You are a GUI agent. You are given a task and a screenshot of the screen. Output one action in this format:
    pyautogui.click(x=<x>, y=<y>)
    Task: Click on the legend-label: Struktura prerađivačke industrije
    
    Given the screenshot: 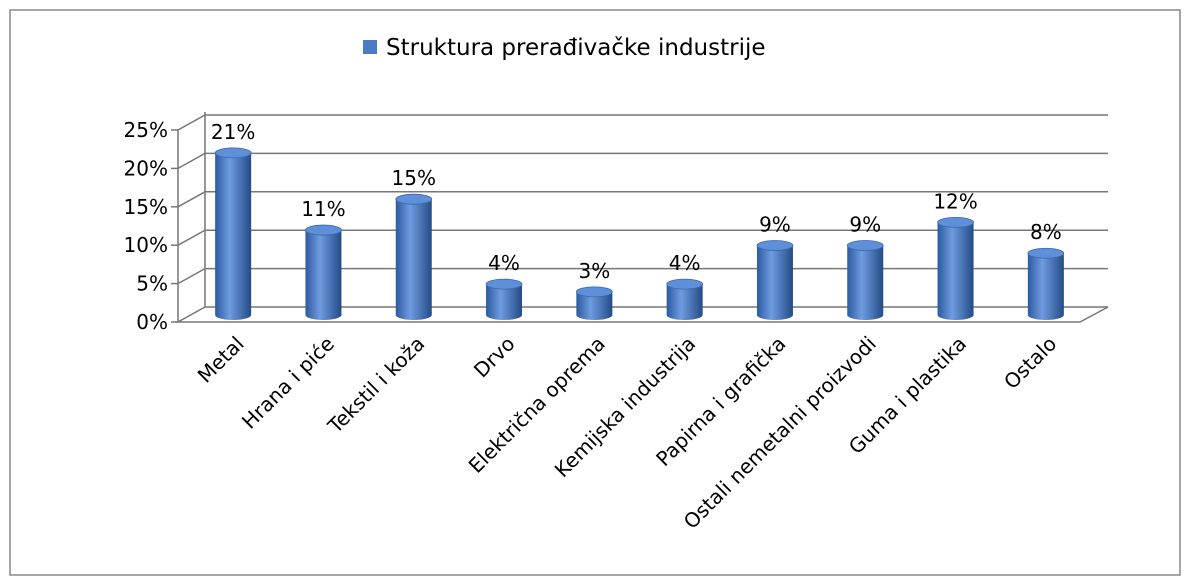 What is the action you would take?
    pyautogui.click(x=576, y=48)
    